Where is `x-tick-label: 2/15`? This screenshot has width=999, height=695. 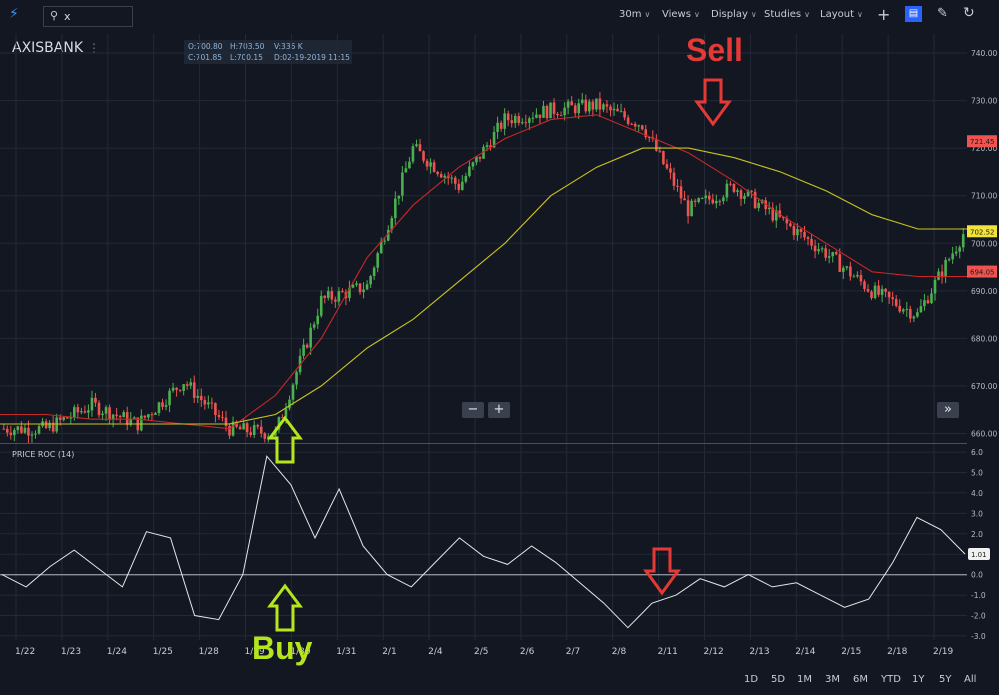
x-tick-label: 2/15 is located at coordinates (851, 652).